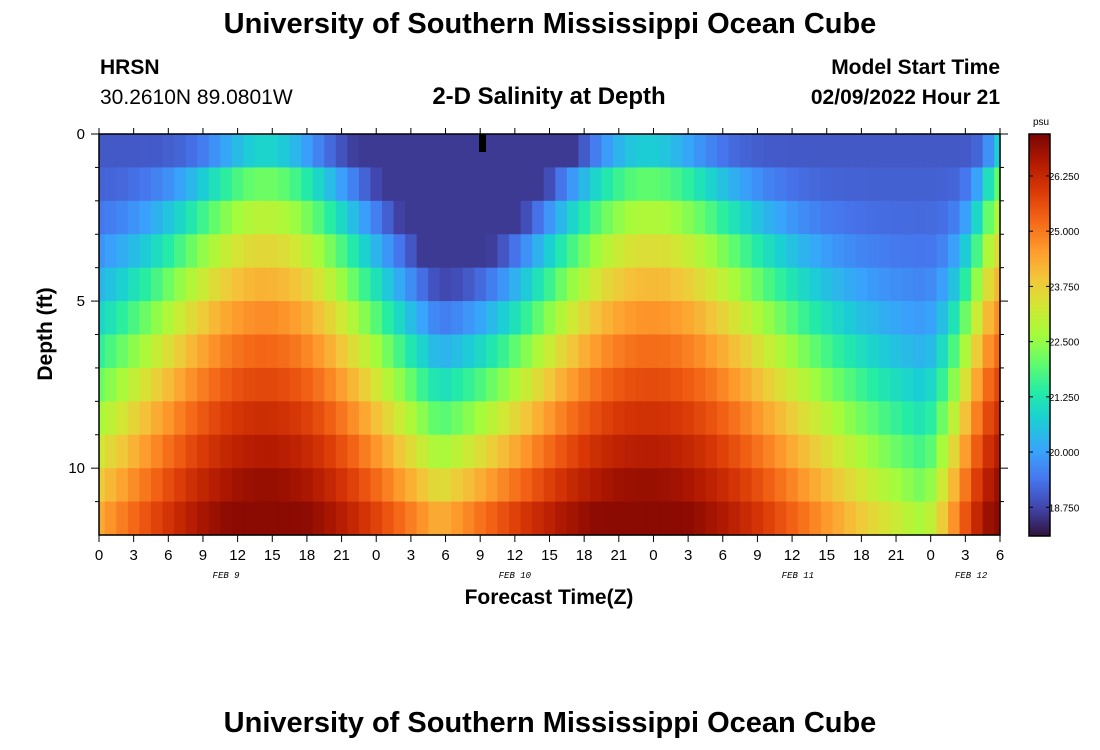  Describe the element at coordinates (861, 555) in the screenshot. I see `x-tick-label: 18` at that location.